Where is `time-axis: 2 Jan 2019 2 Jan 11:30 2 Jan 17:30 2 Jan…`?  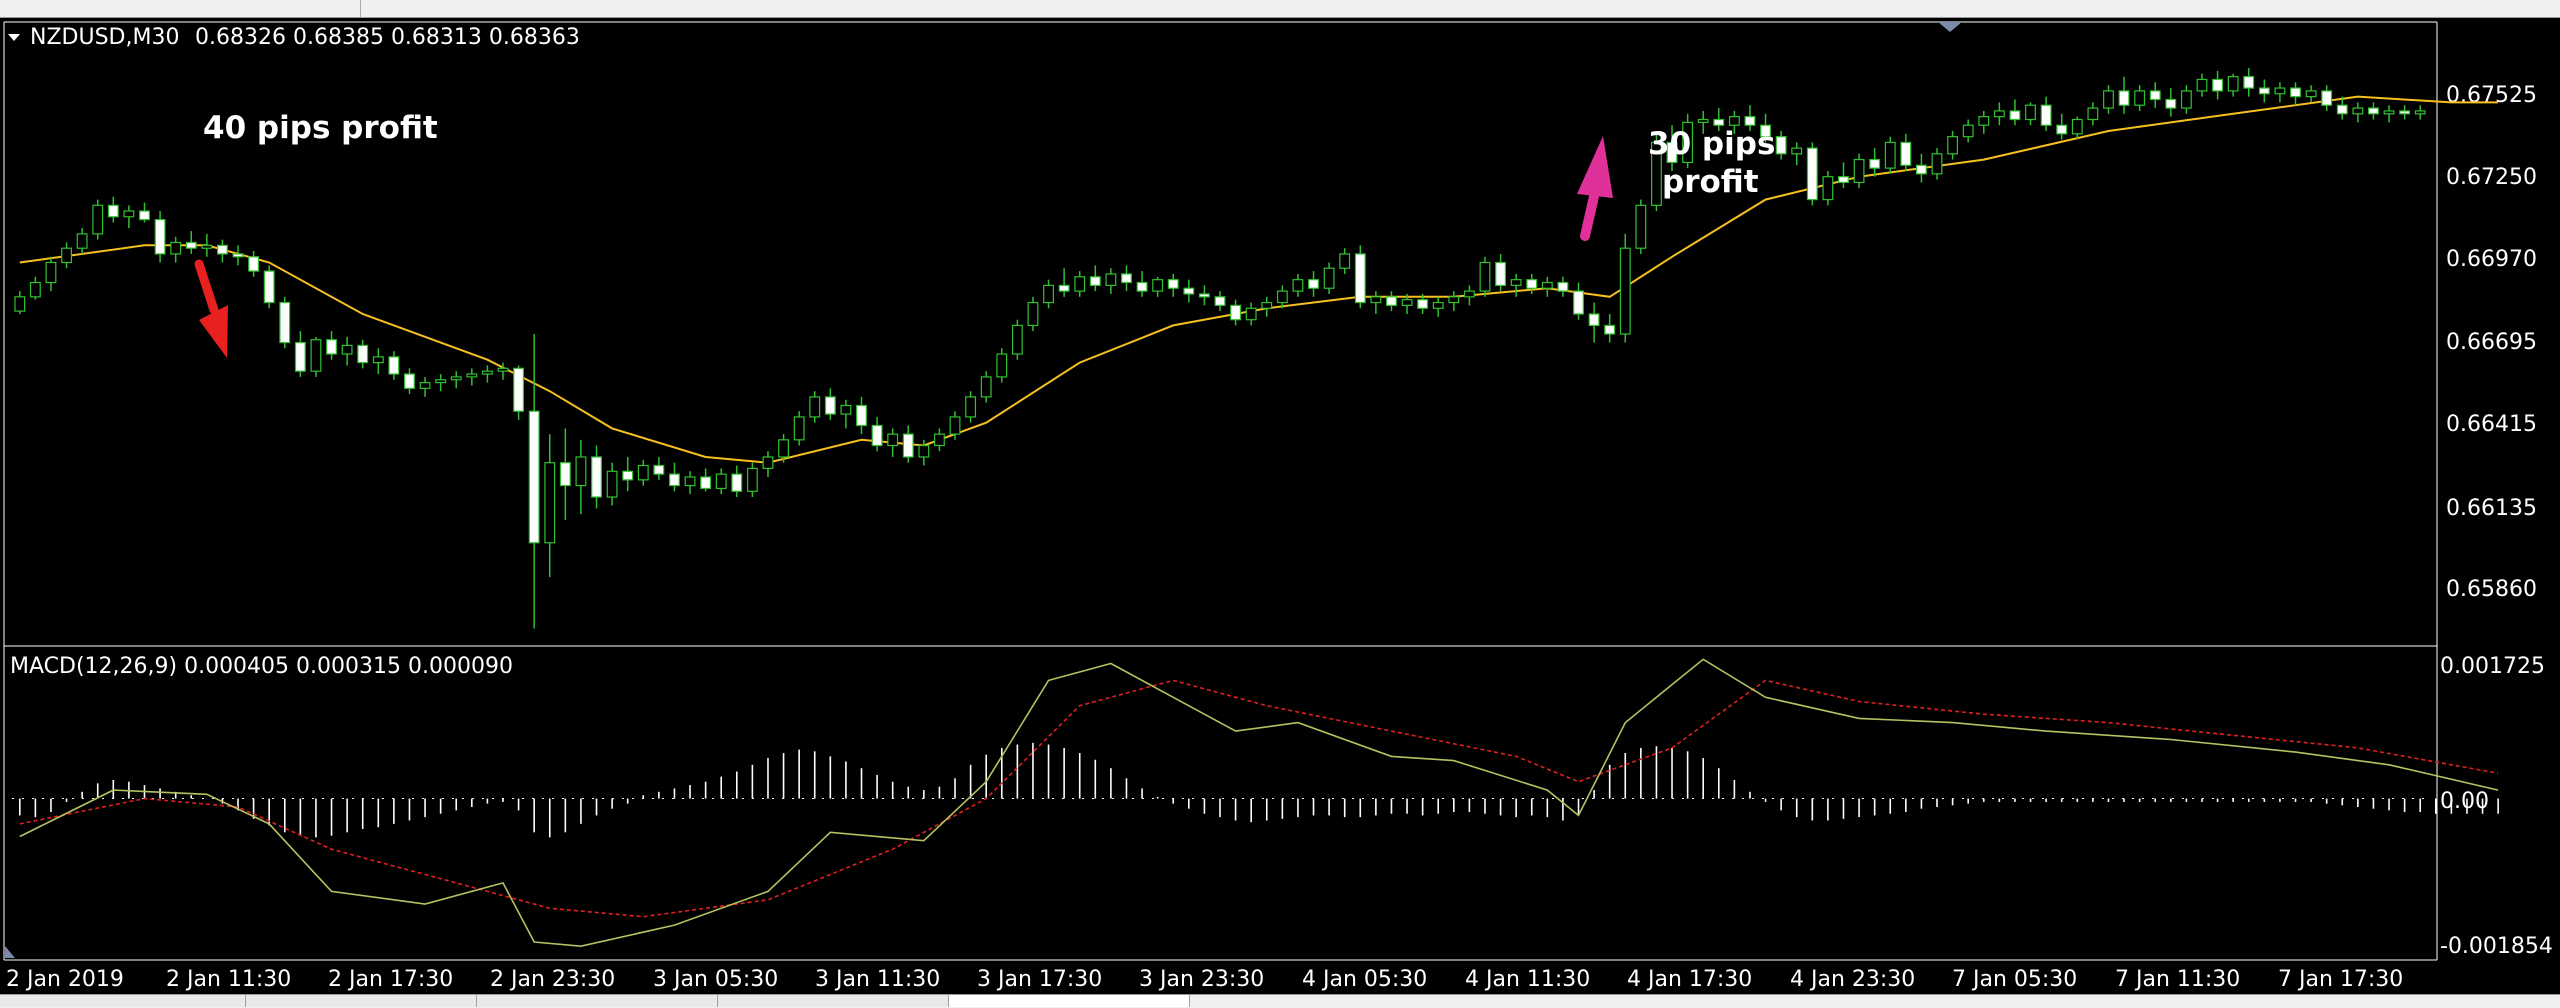 time-axis: 2 Jan 2019 2 Jan 11:30 2 Jan 17:30 2 Jan… is located at coordinates (1204, 979).